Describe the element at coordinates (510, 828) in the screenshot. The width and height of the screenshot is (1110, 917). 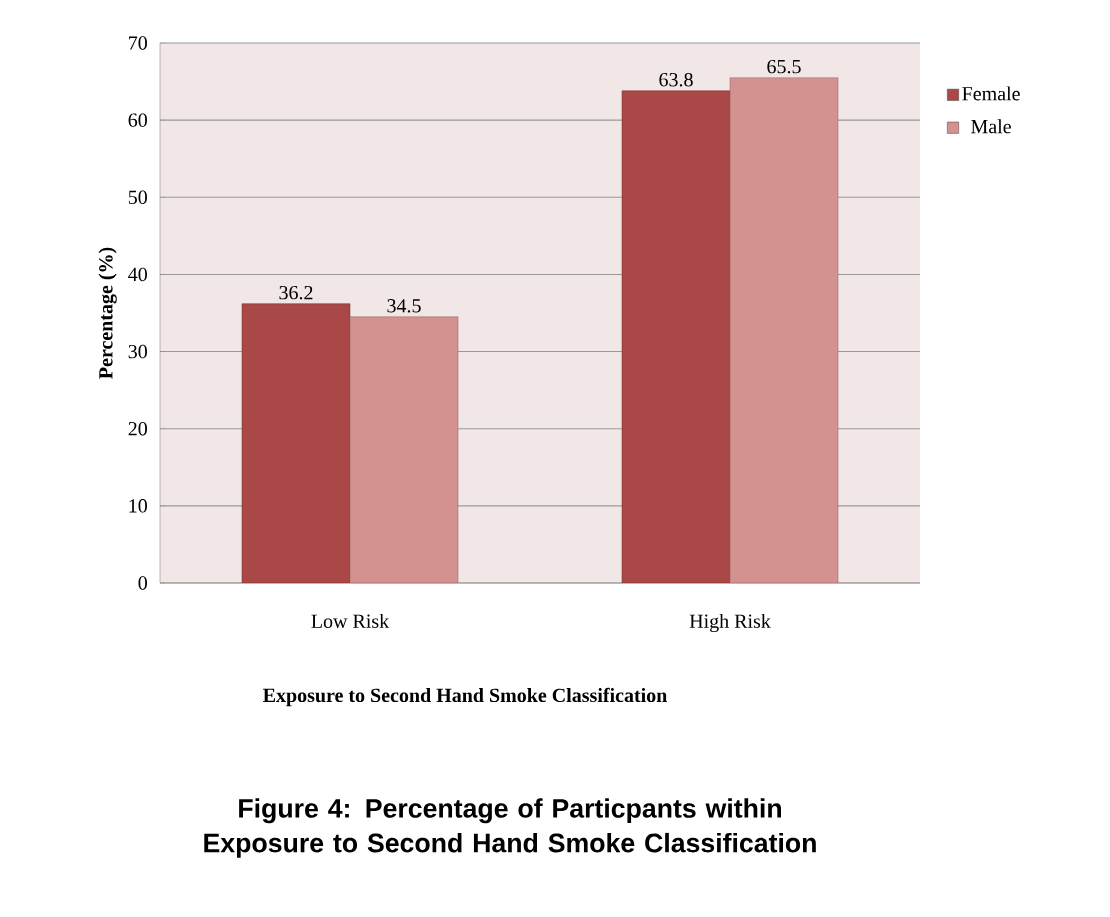
I see `text: Figure 4: Percentage of Particpants within Exposure to Second Hand Smoke Classification` at that location.